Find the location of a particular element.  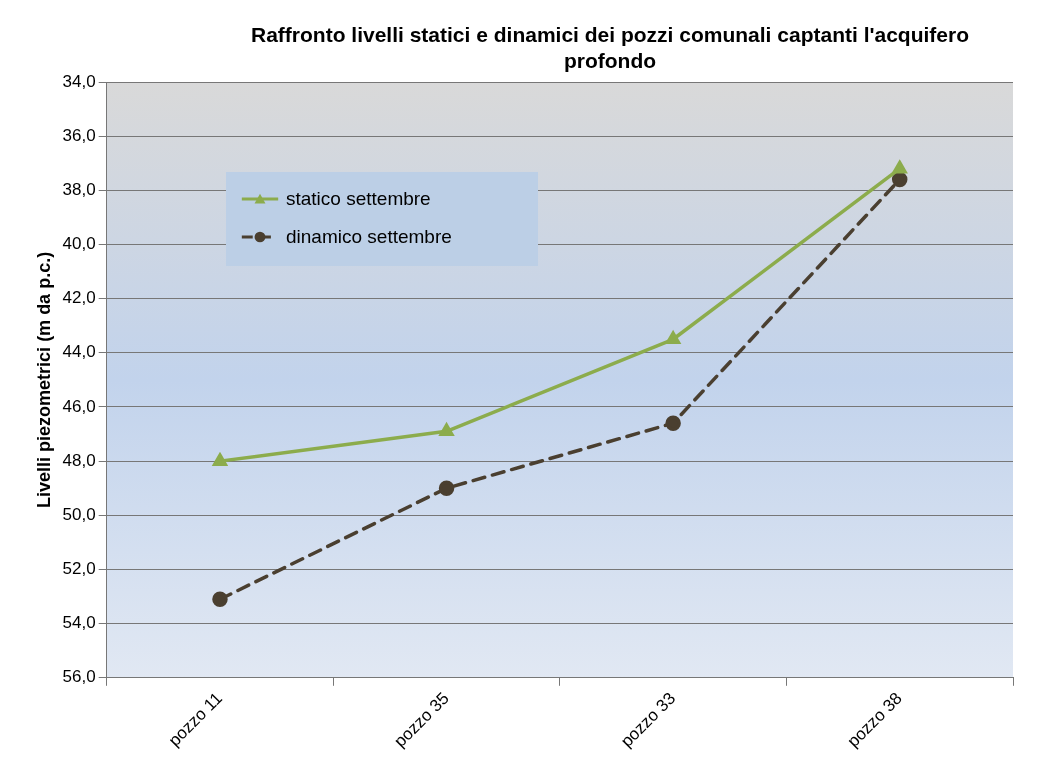

y-axis-title: Livelli piezometrici (m da p.c.) is located at coordinates (43, 379).